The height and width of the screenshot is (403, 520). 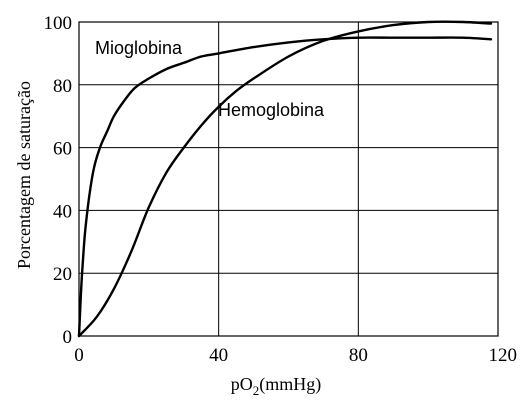 What do you see at coordinates (358, 355) in the screenshot?
I see `x-tick-label: 80` at bounding box center [358, 355].